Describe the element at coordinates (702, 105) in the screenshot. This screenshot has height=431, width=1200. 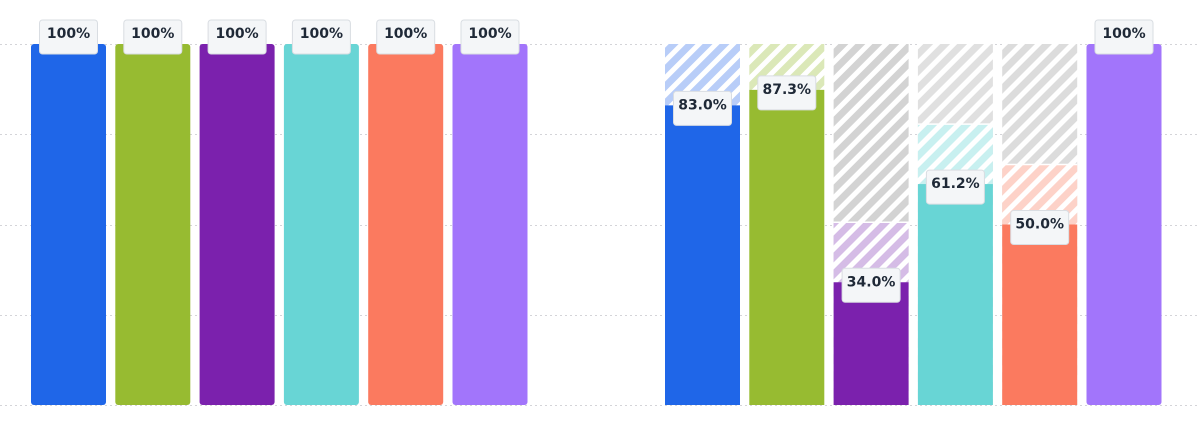
I see `data-label: 83.0%` at that location.